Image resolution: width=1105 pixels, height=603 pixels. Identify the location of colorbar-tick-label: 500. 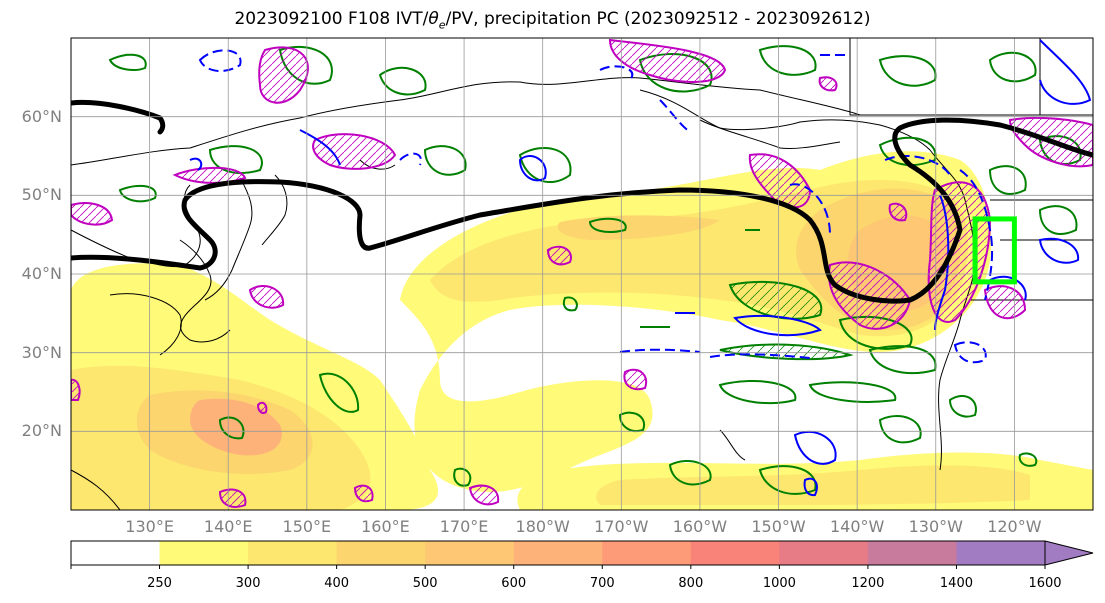
(425, 583).